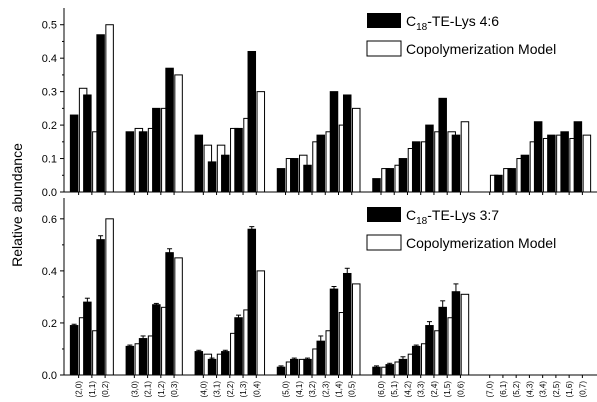 This screenshot has width=597, height=402. Describe the element at coordinates (582, 389) in the screenshot. I see `x-tick-label: (0,7)` at that location.